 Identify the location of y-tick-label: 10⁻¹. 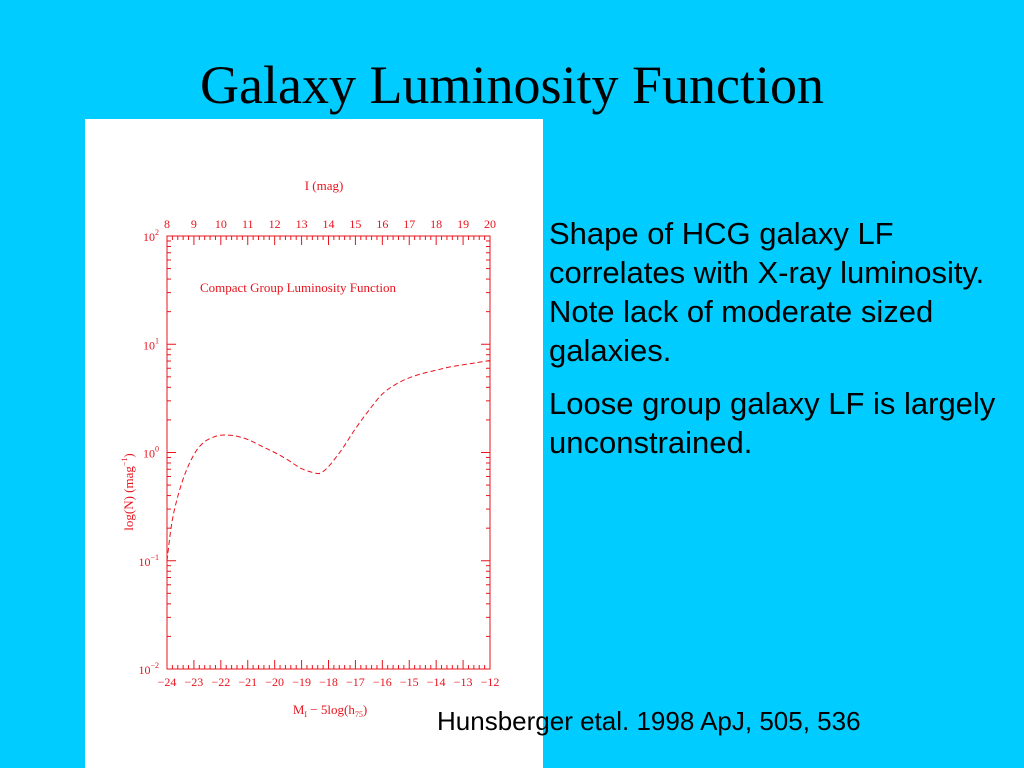
(148, 561).